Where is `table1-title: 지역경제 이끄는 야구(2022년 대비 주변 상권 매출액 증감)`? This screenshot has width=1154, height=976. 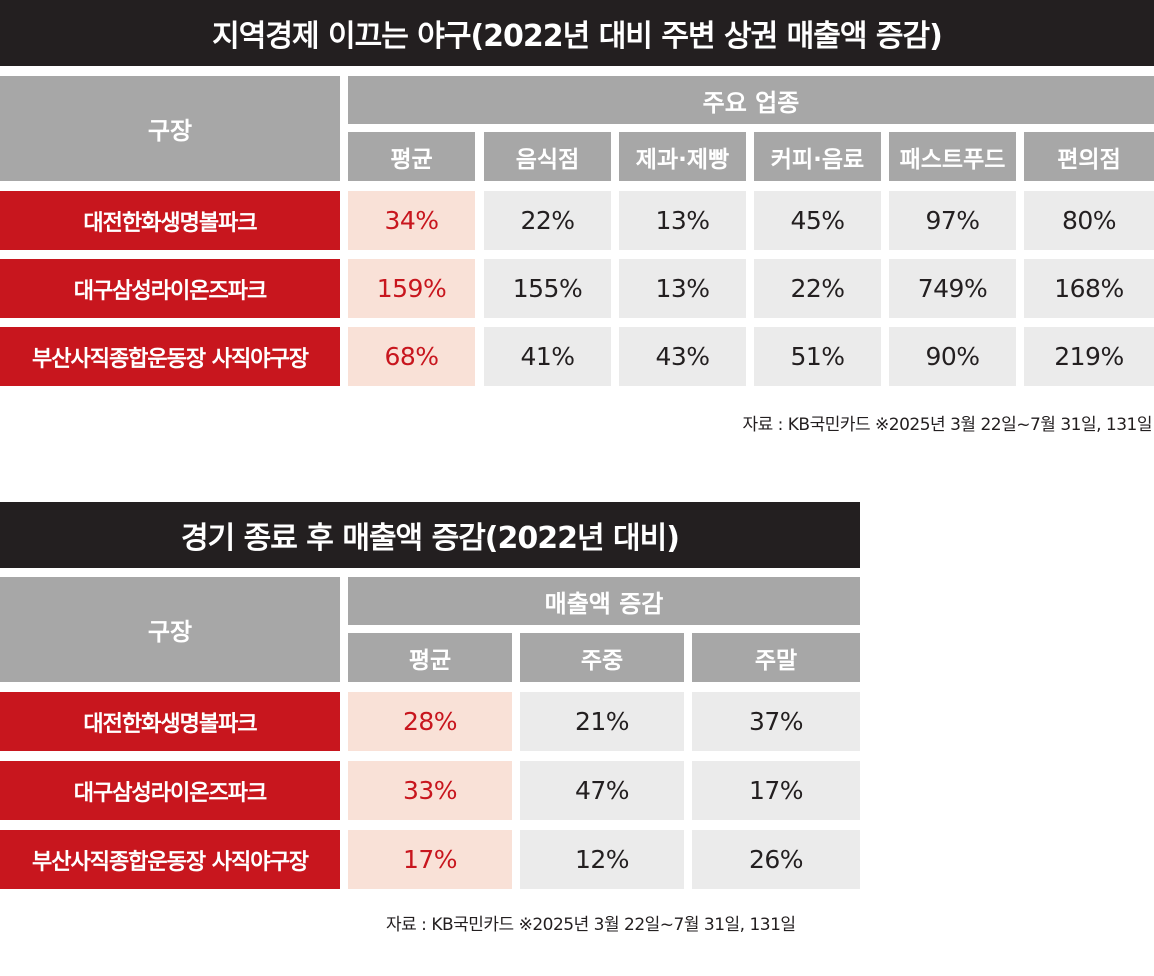
table1-title: 지역경제 이끄는 야구(2022년 대비 주변 상권 매출액 증감) is located at coordinates (577, 33).